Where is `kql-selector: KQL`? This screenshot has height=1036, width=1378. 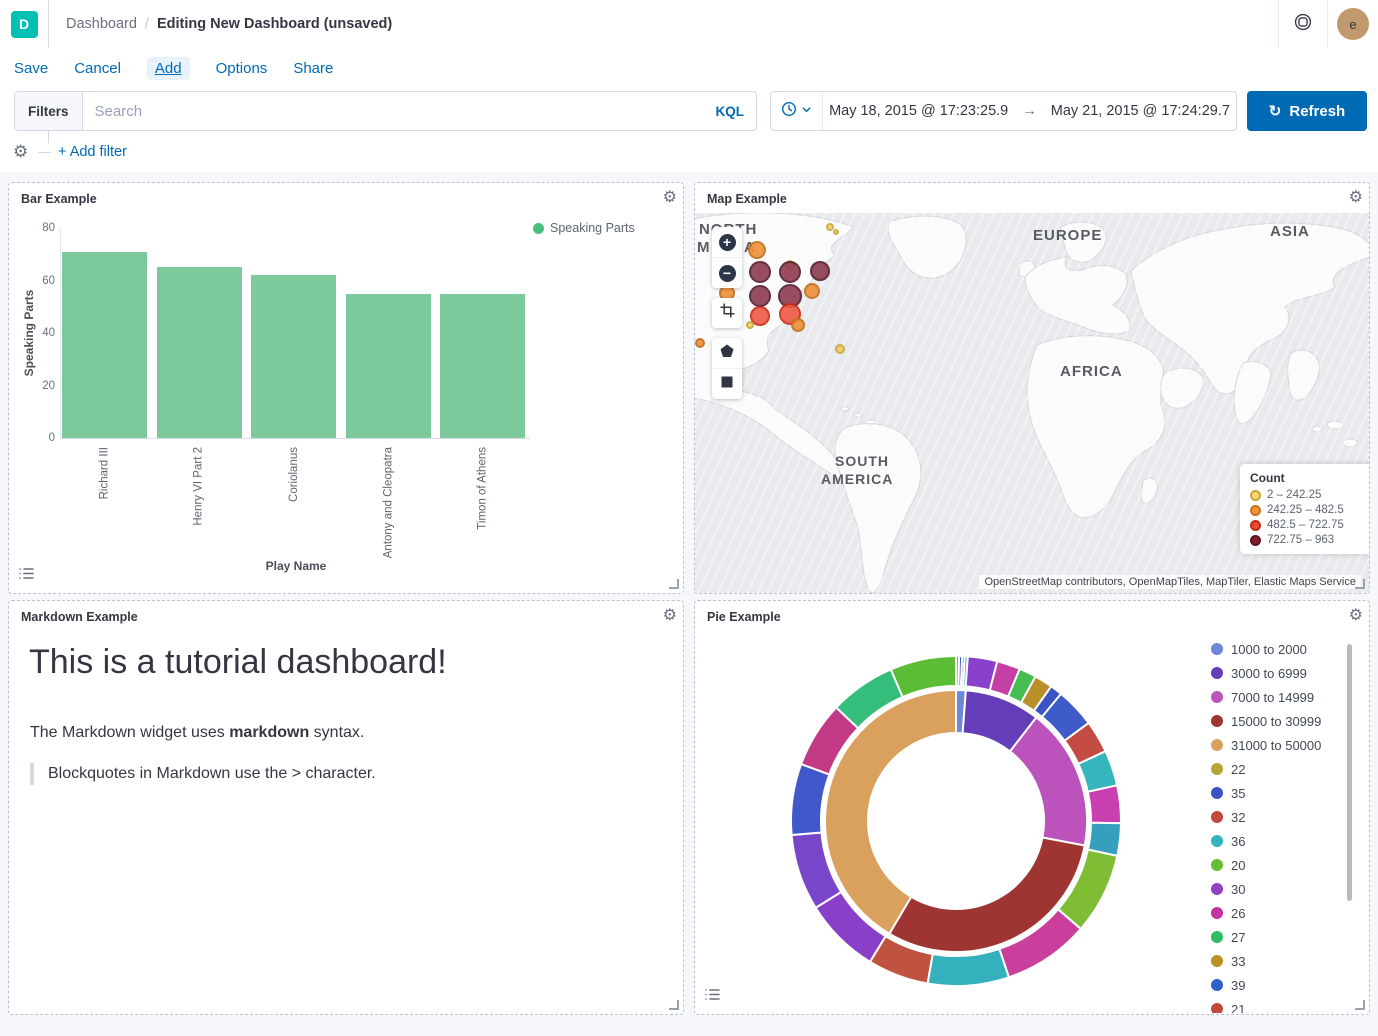 kql-selector: KQL is located at coordinates (730, 111).